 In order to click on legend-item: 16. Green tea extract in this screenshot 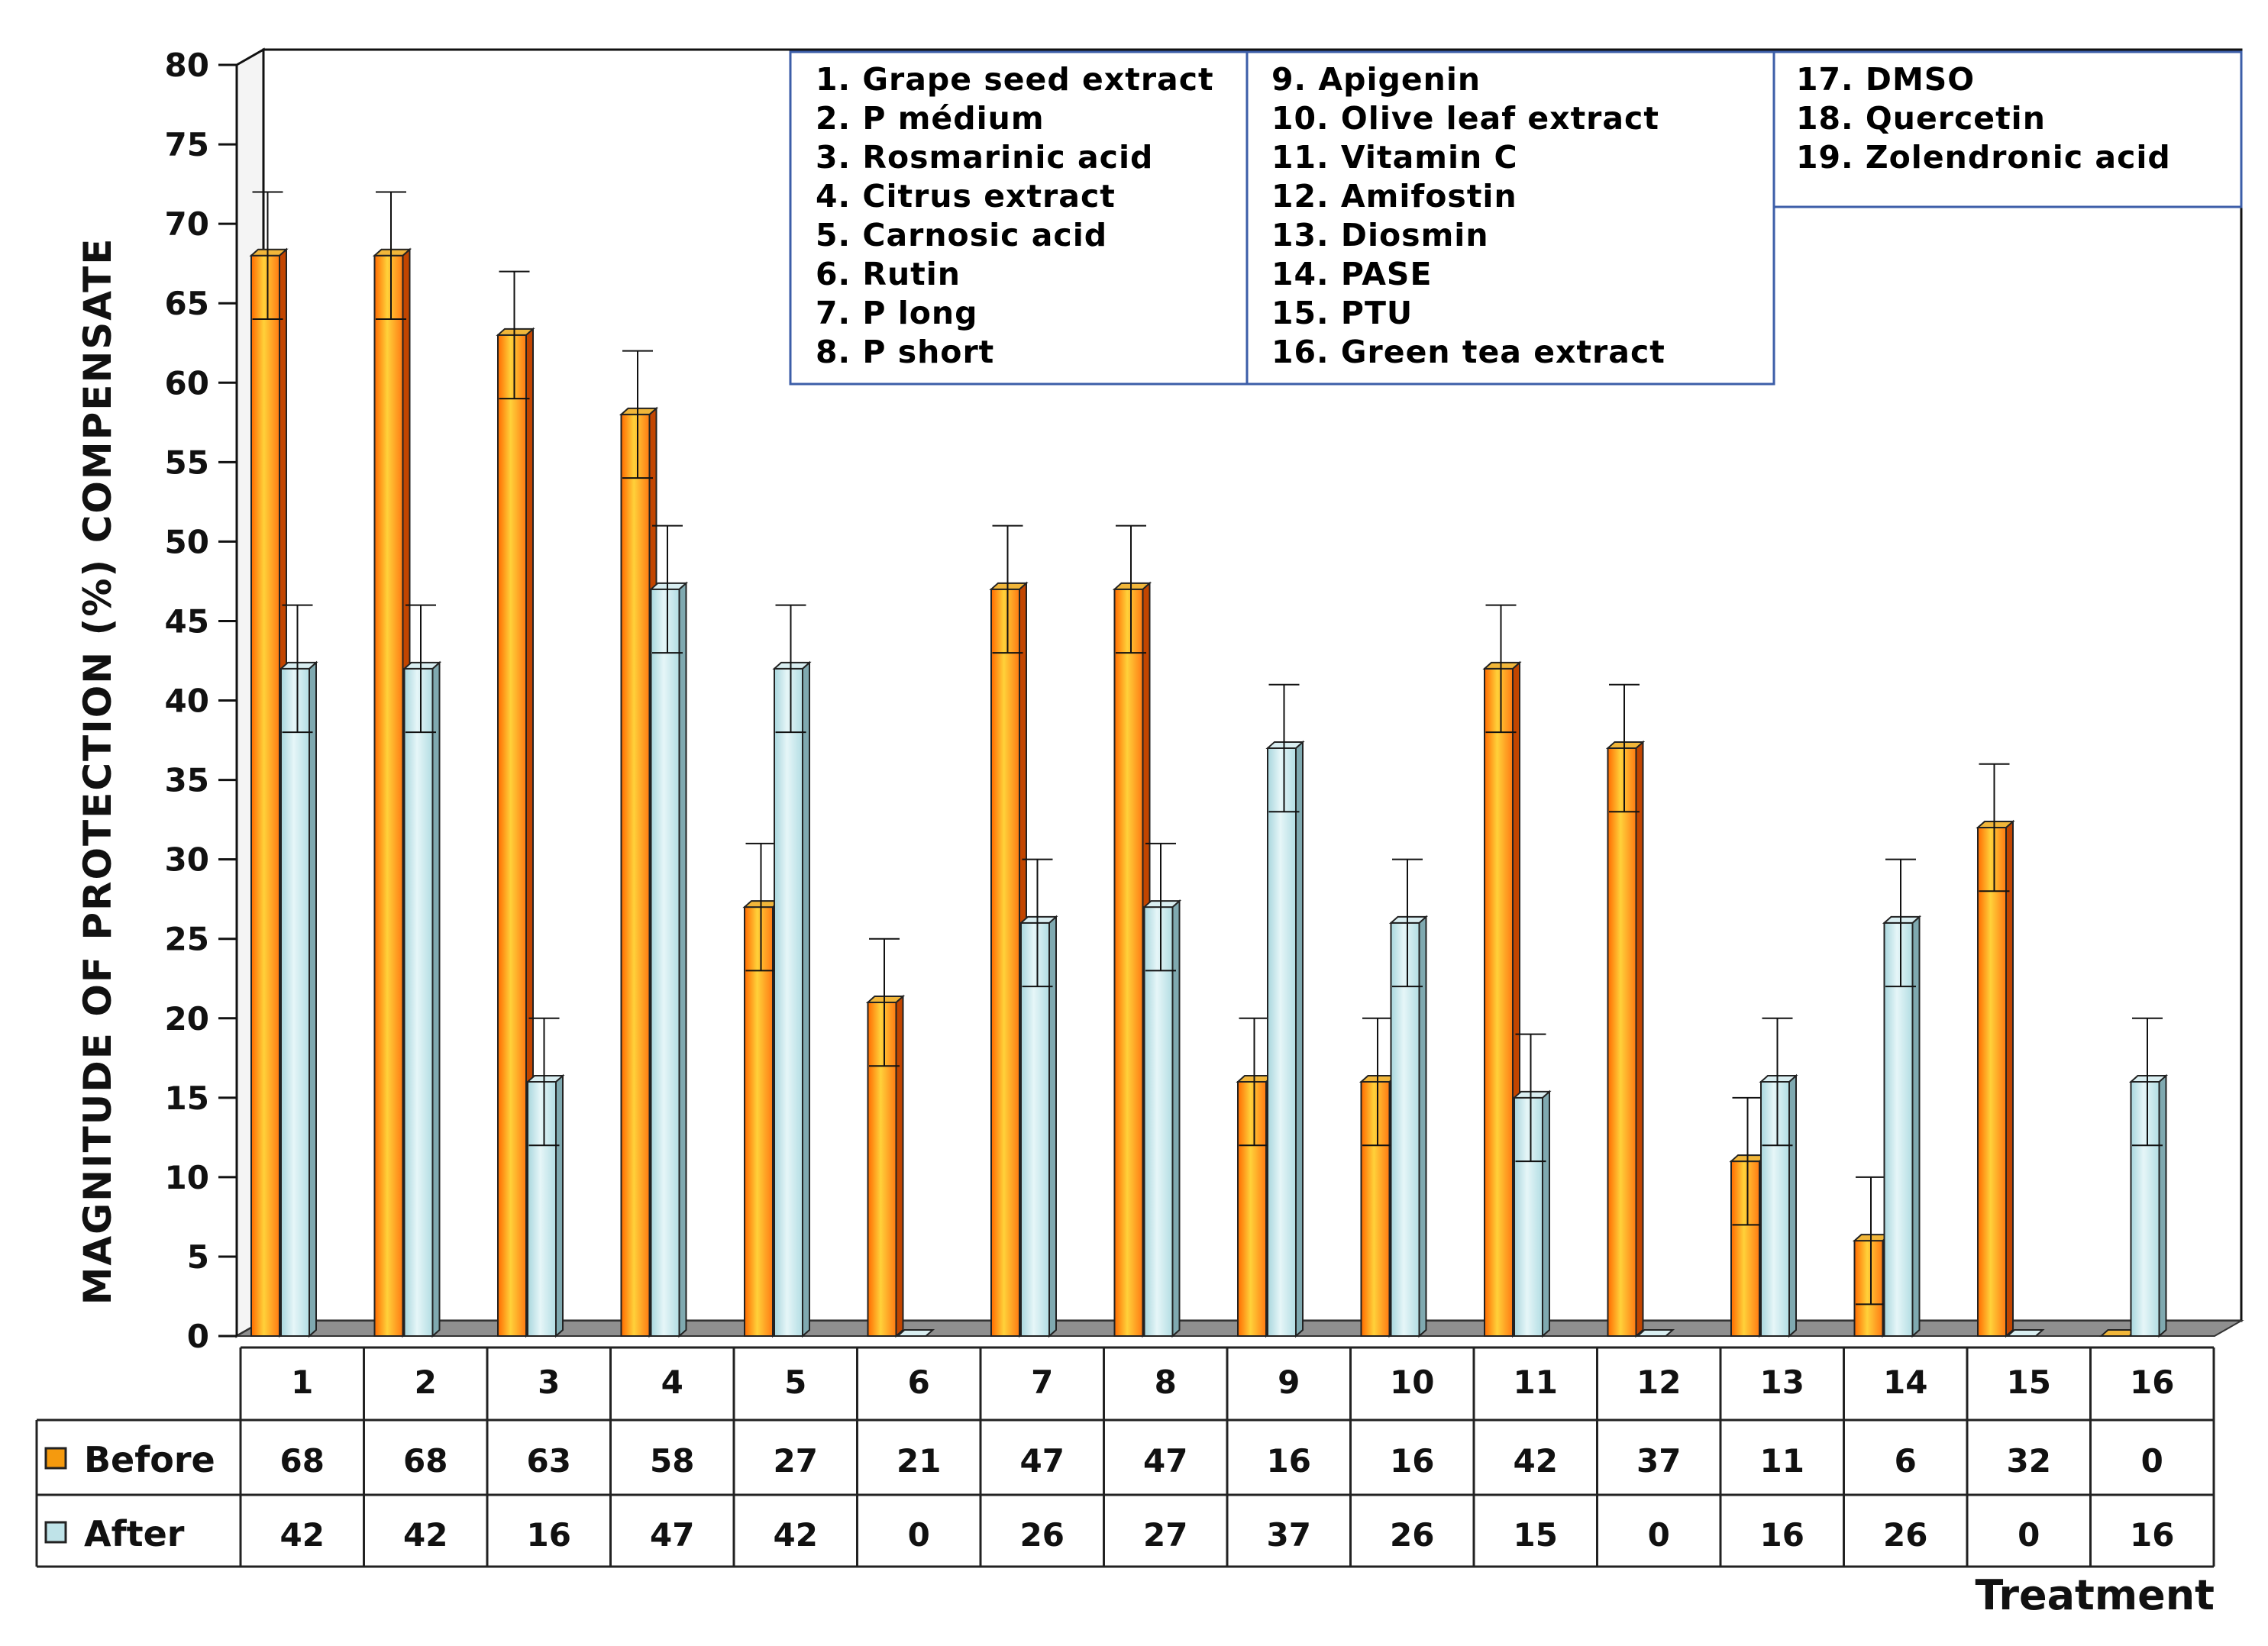, I will do `click(1468, 352)`.